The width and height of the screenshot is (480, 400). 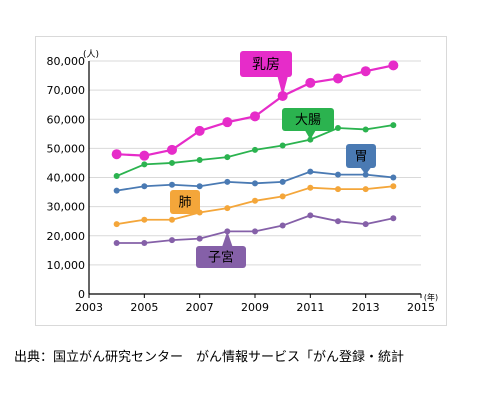 What do you see at coordinates (366, 307) in the screenshot?
I see `x-tick-label: 2013` at bounding box center [366, 307].